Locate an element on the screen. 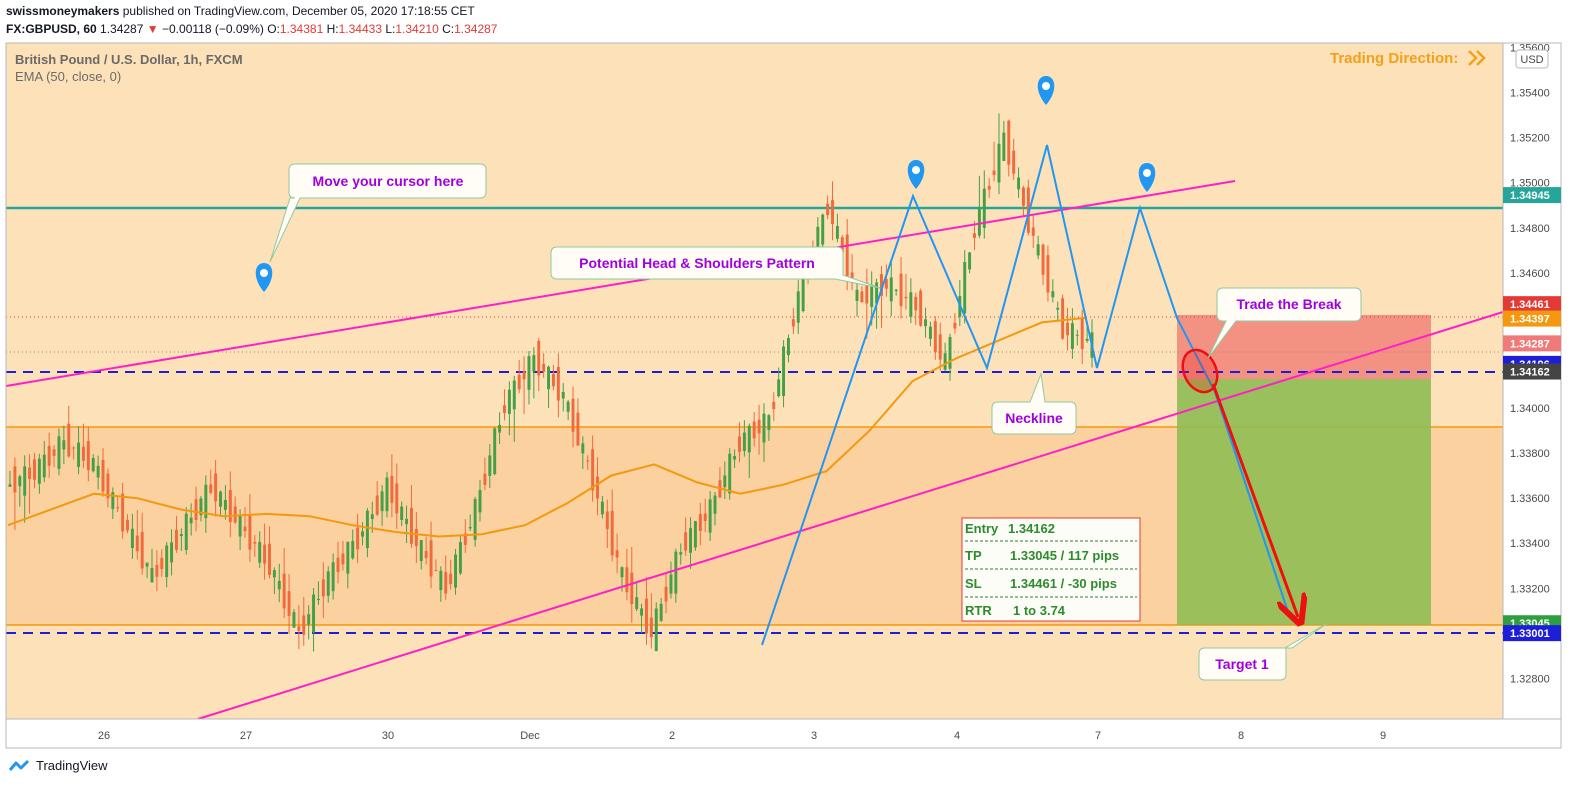 This screenshot has height=795, width=1588. rtr-value: 1 to 3.74 is located at coordinates (1039, 610).